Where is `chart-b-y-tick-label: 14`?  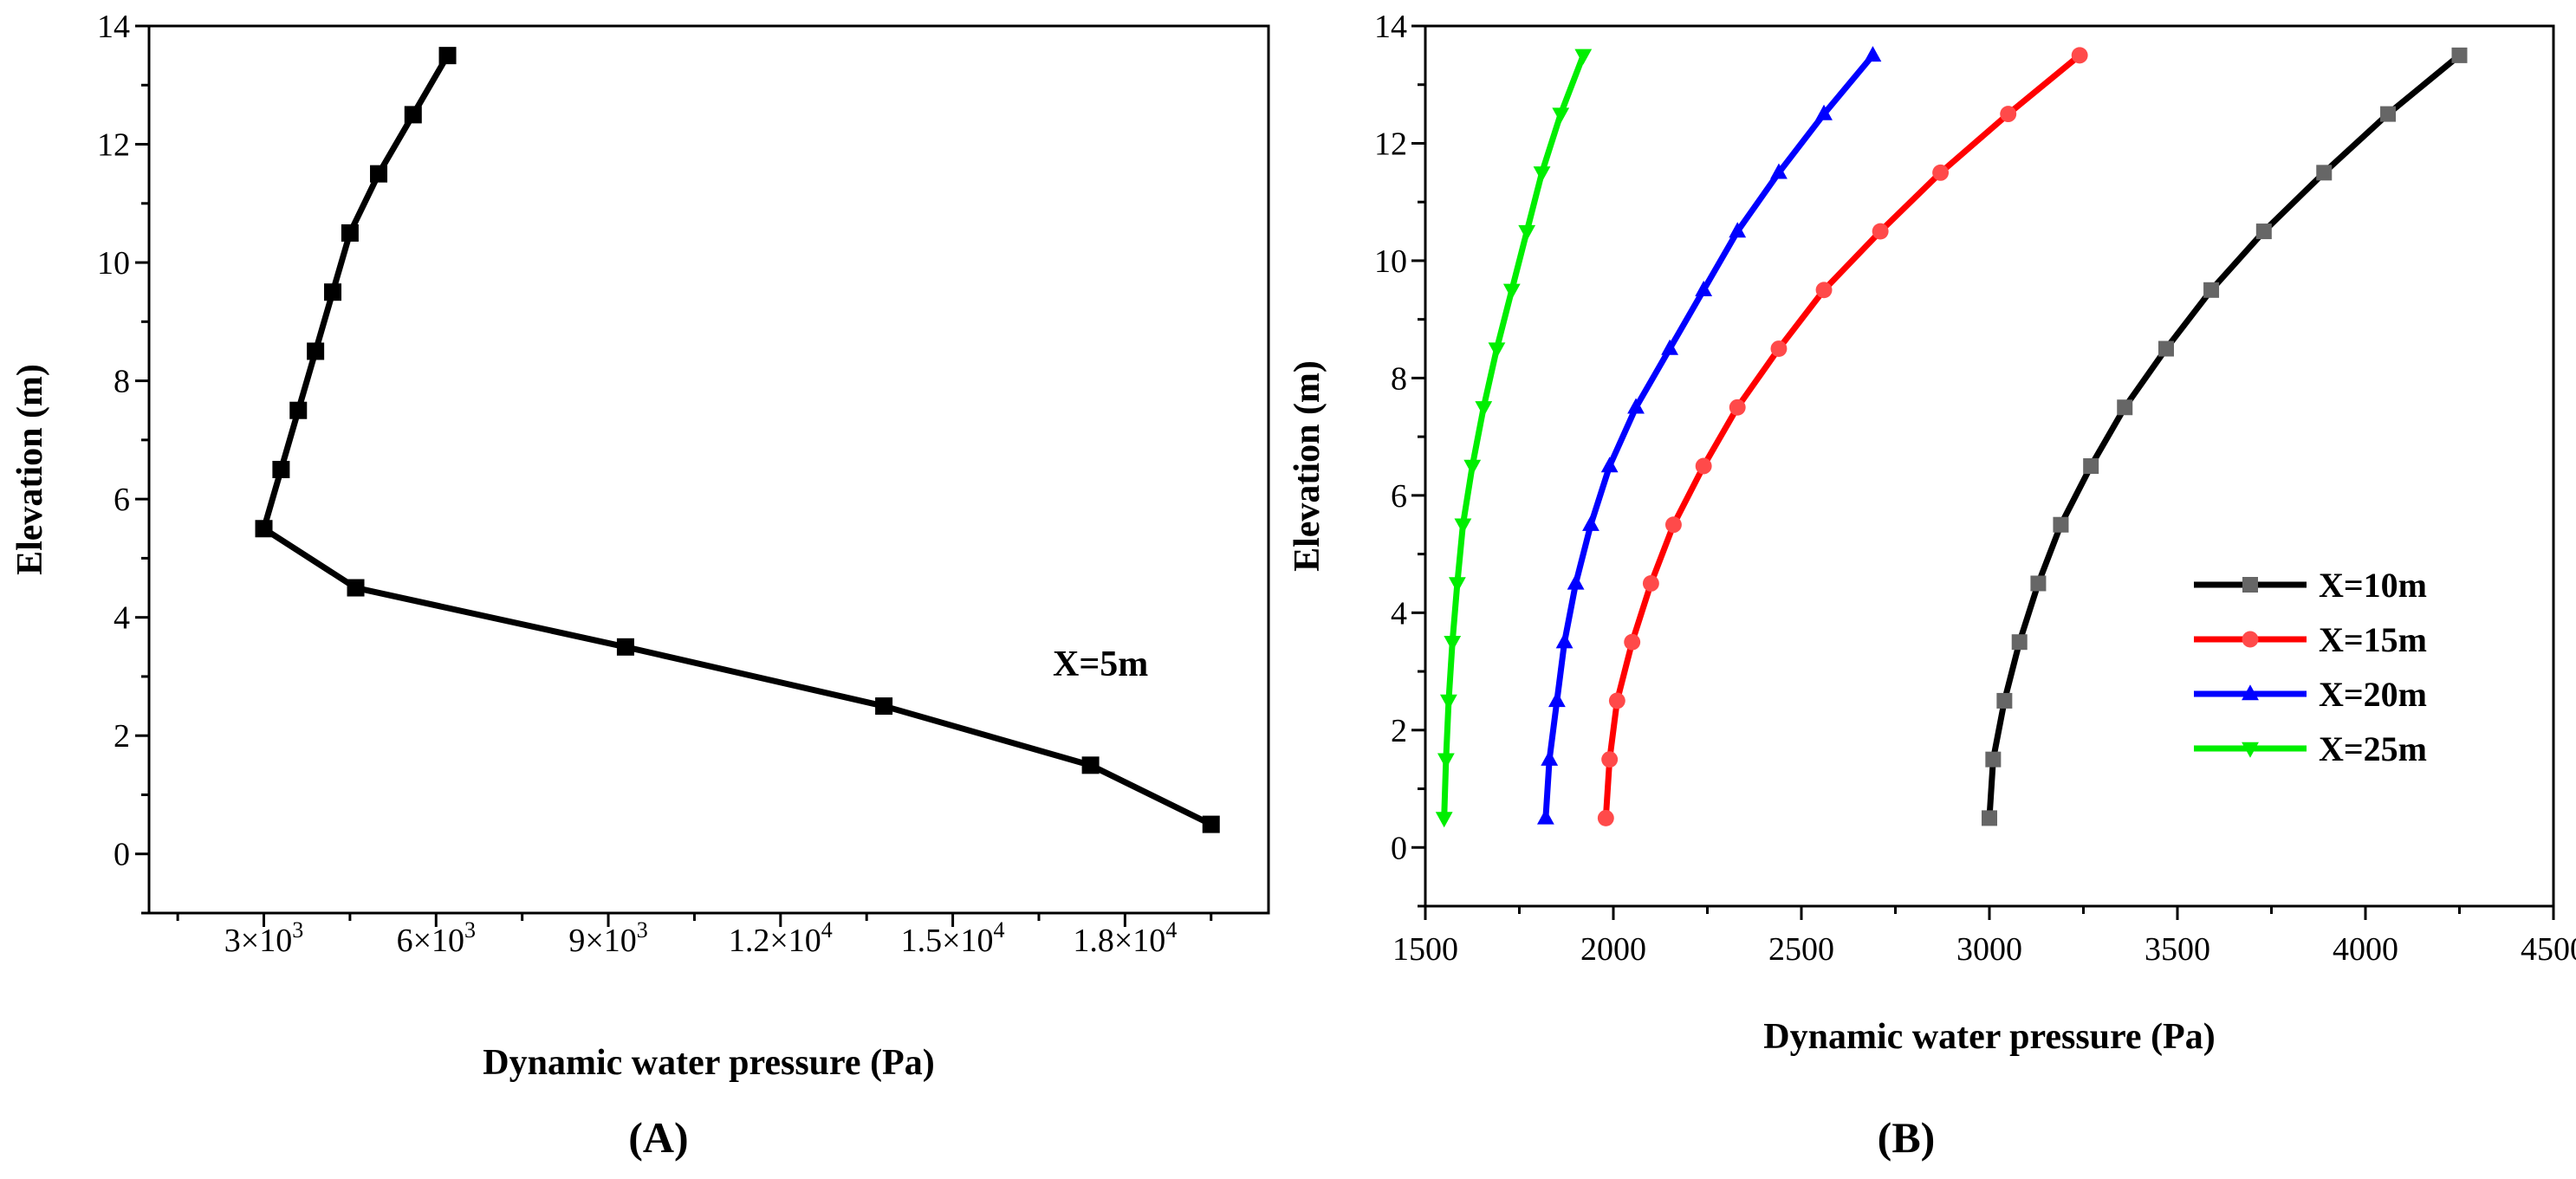
chart-b-y-tick-label: 14 is located at coordinates (1390, 27).